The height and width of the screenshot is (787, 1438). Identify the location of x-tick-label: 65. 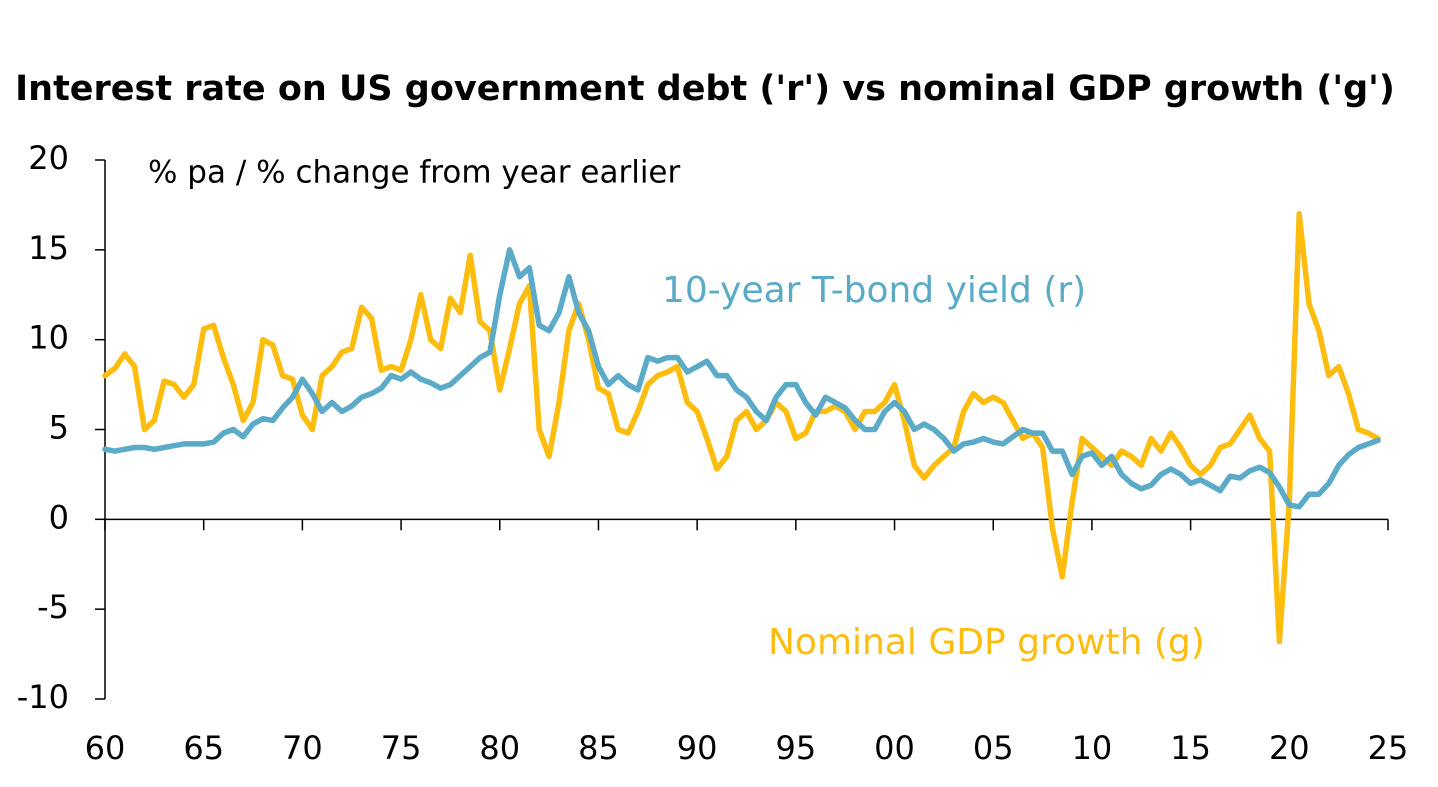
(203, 748).